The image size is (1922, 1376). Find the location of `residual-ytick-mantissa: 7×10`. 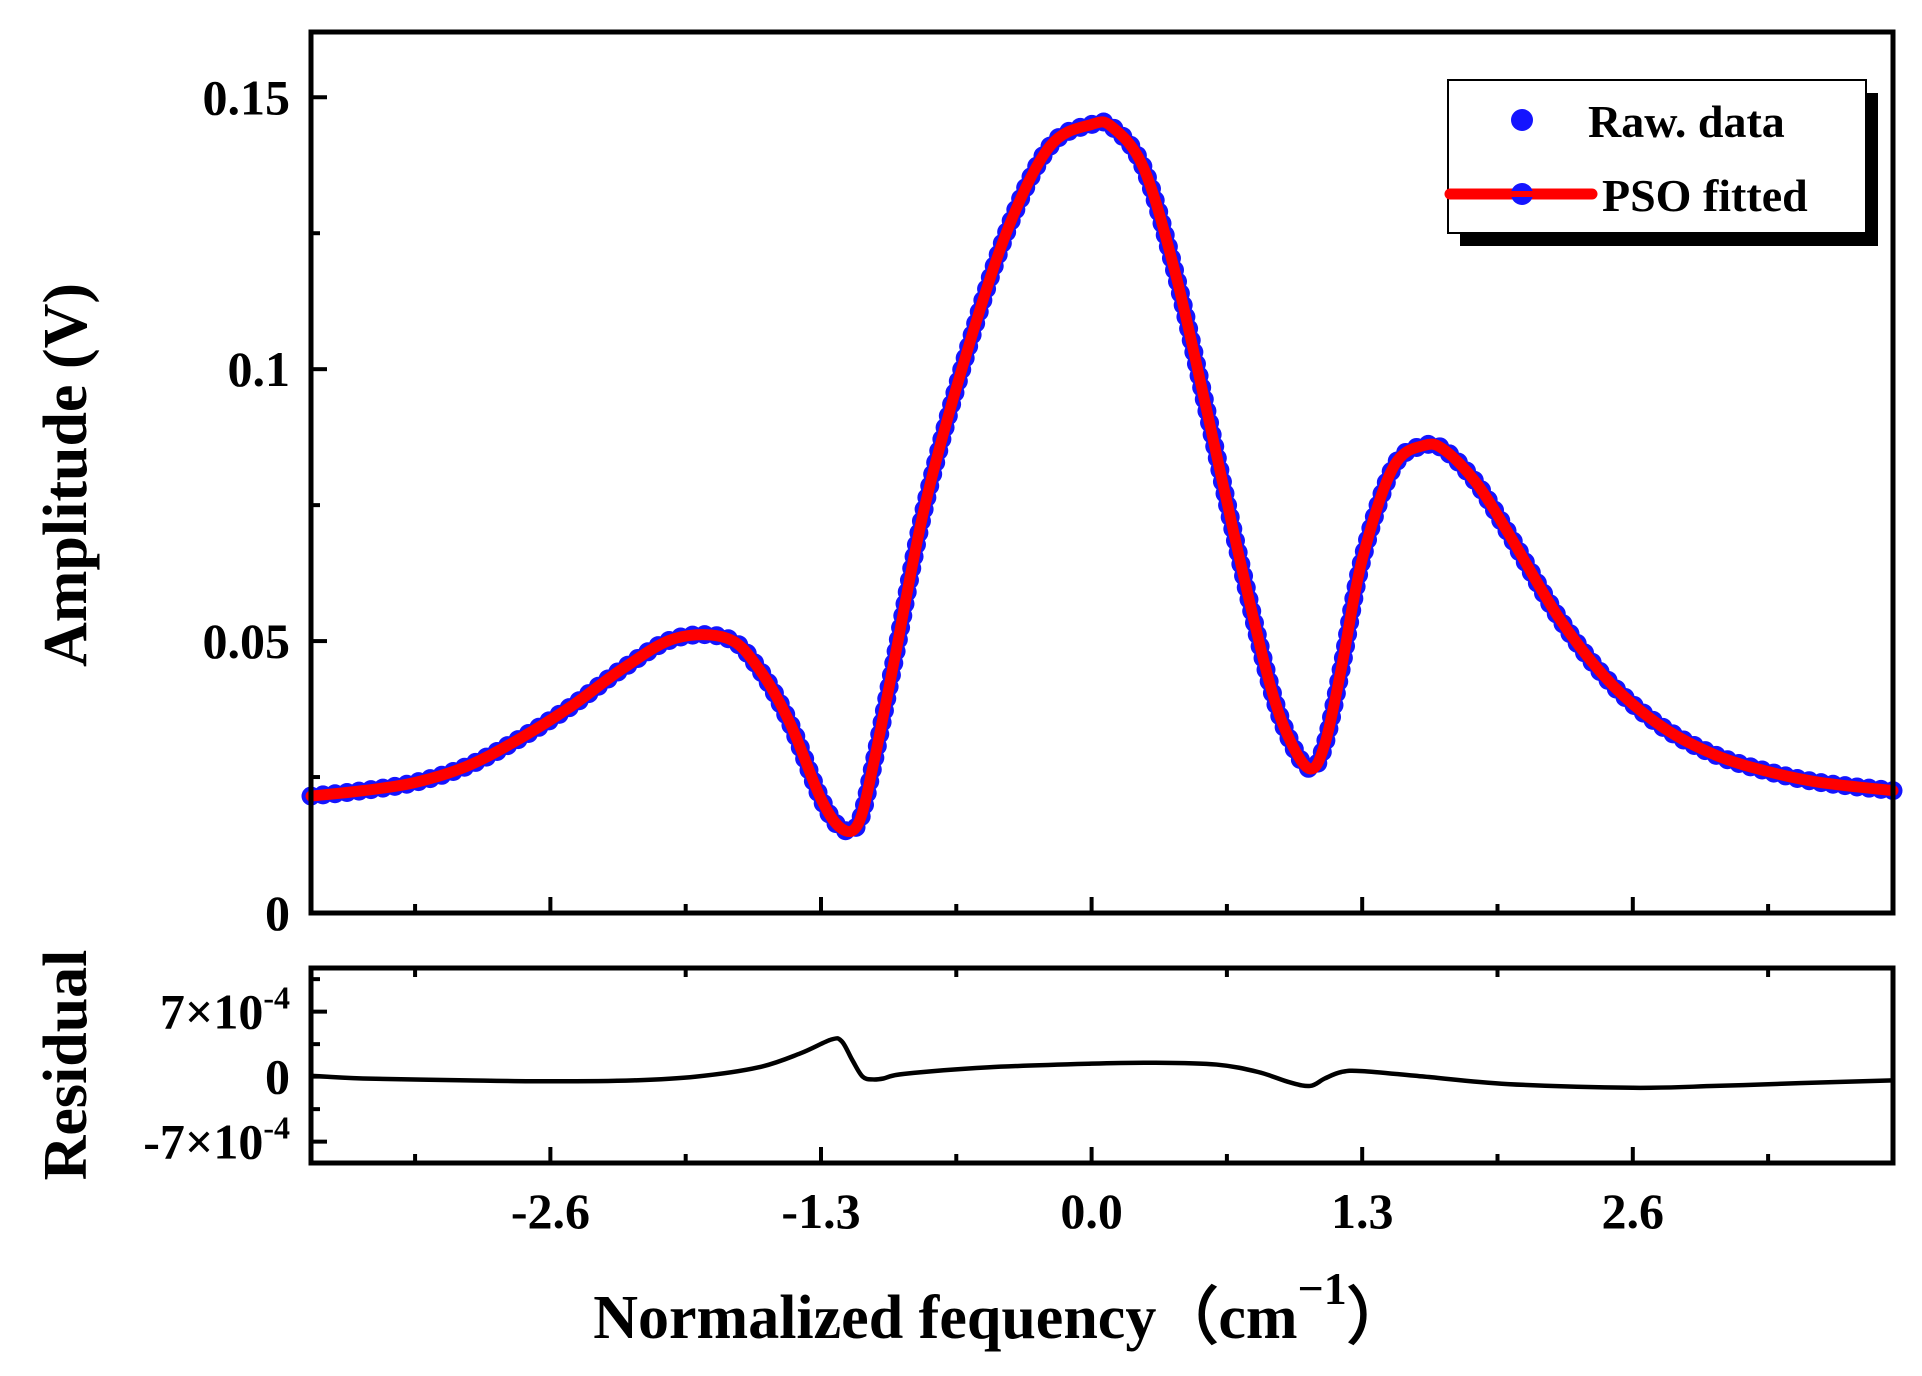

residual-ytick-mantissa: 7×10 is located at coordinates (212, 1012).